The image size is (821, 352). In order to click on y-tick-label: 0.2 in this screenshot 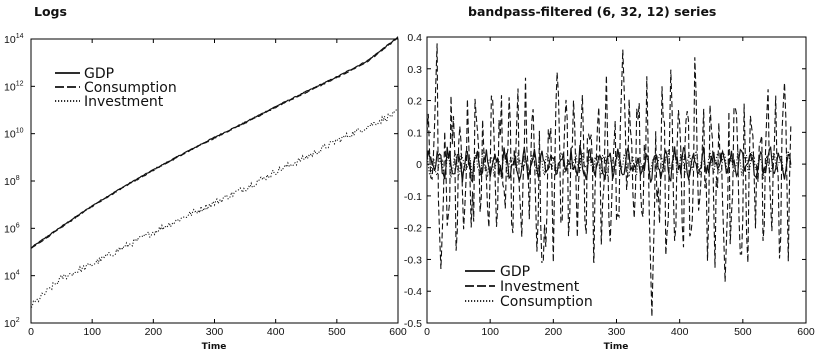, I will do `click(414, 102)`.